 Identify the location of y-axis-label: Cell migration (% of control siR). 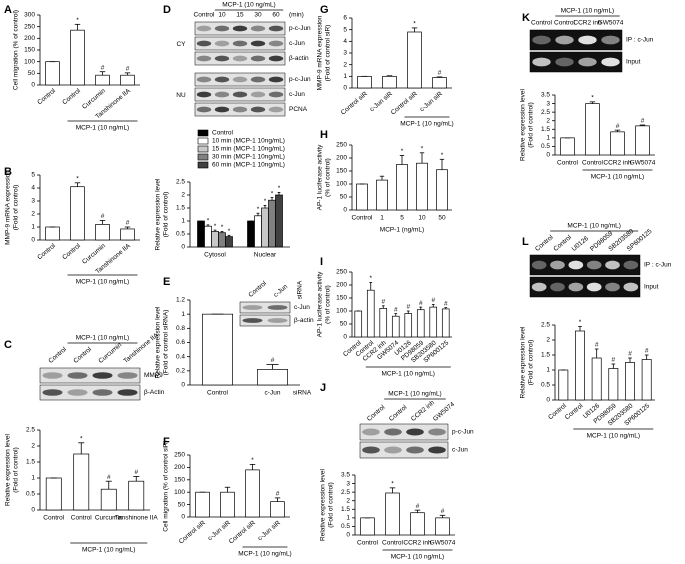
(166, 485).